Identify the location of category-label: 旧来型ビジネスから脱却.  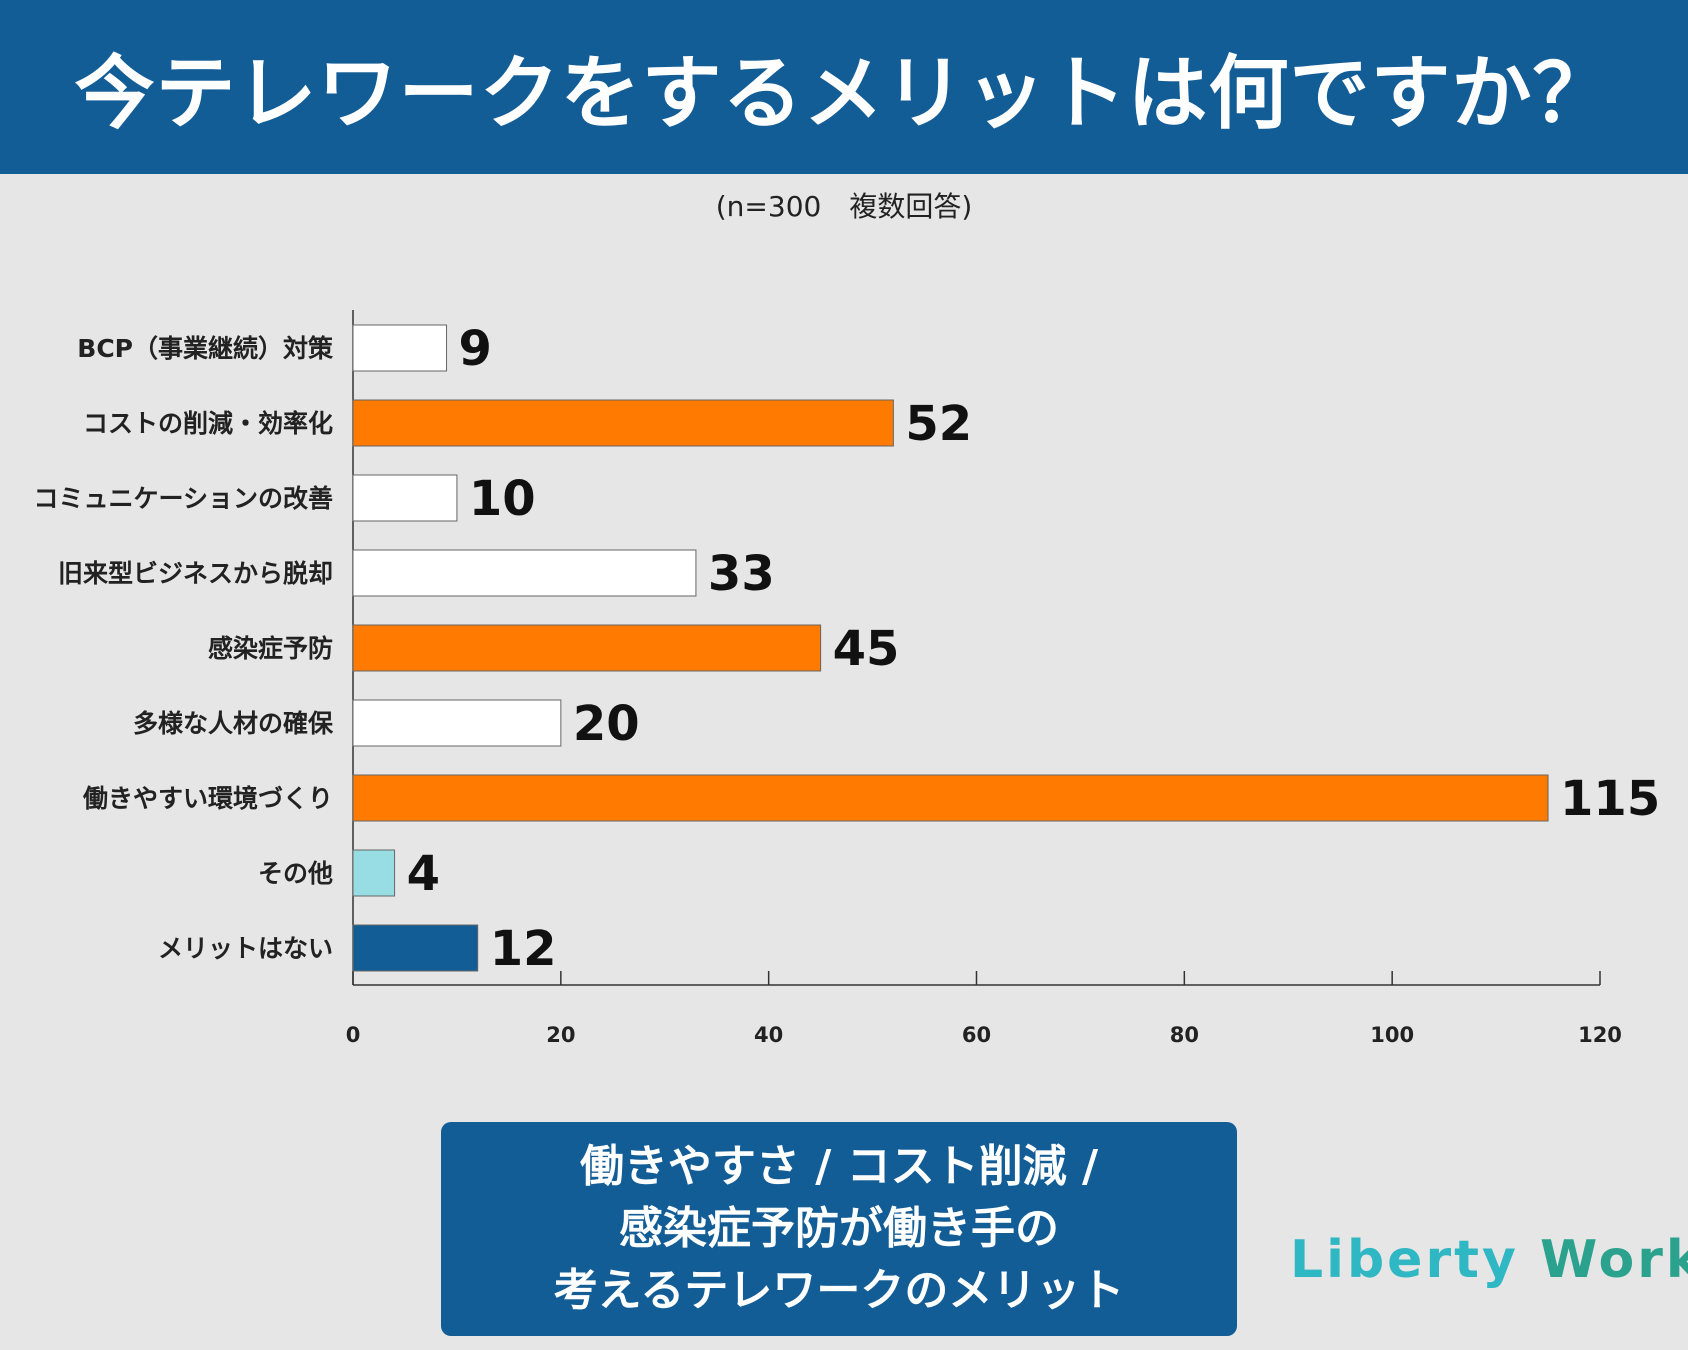
(195, 573).